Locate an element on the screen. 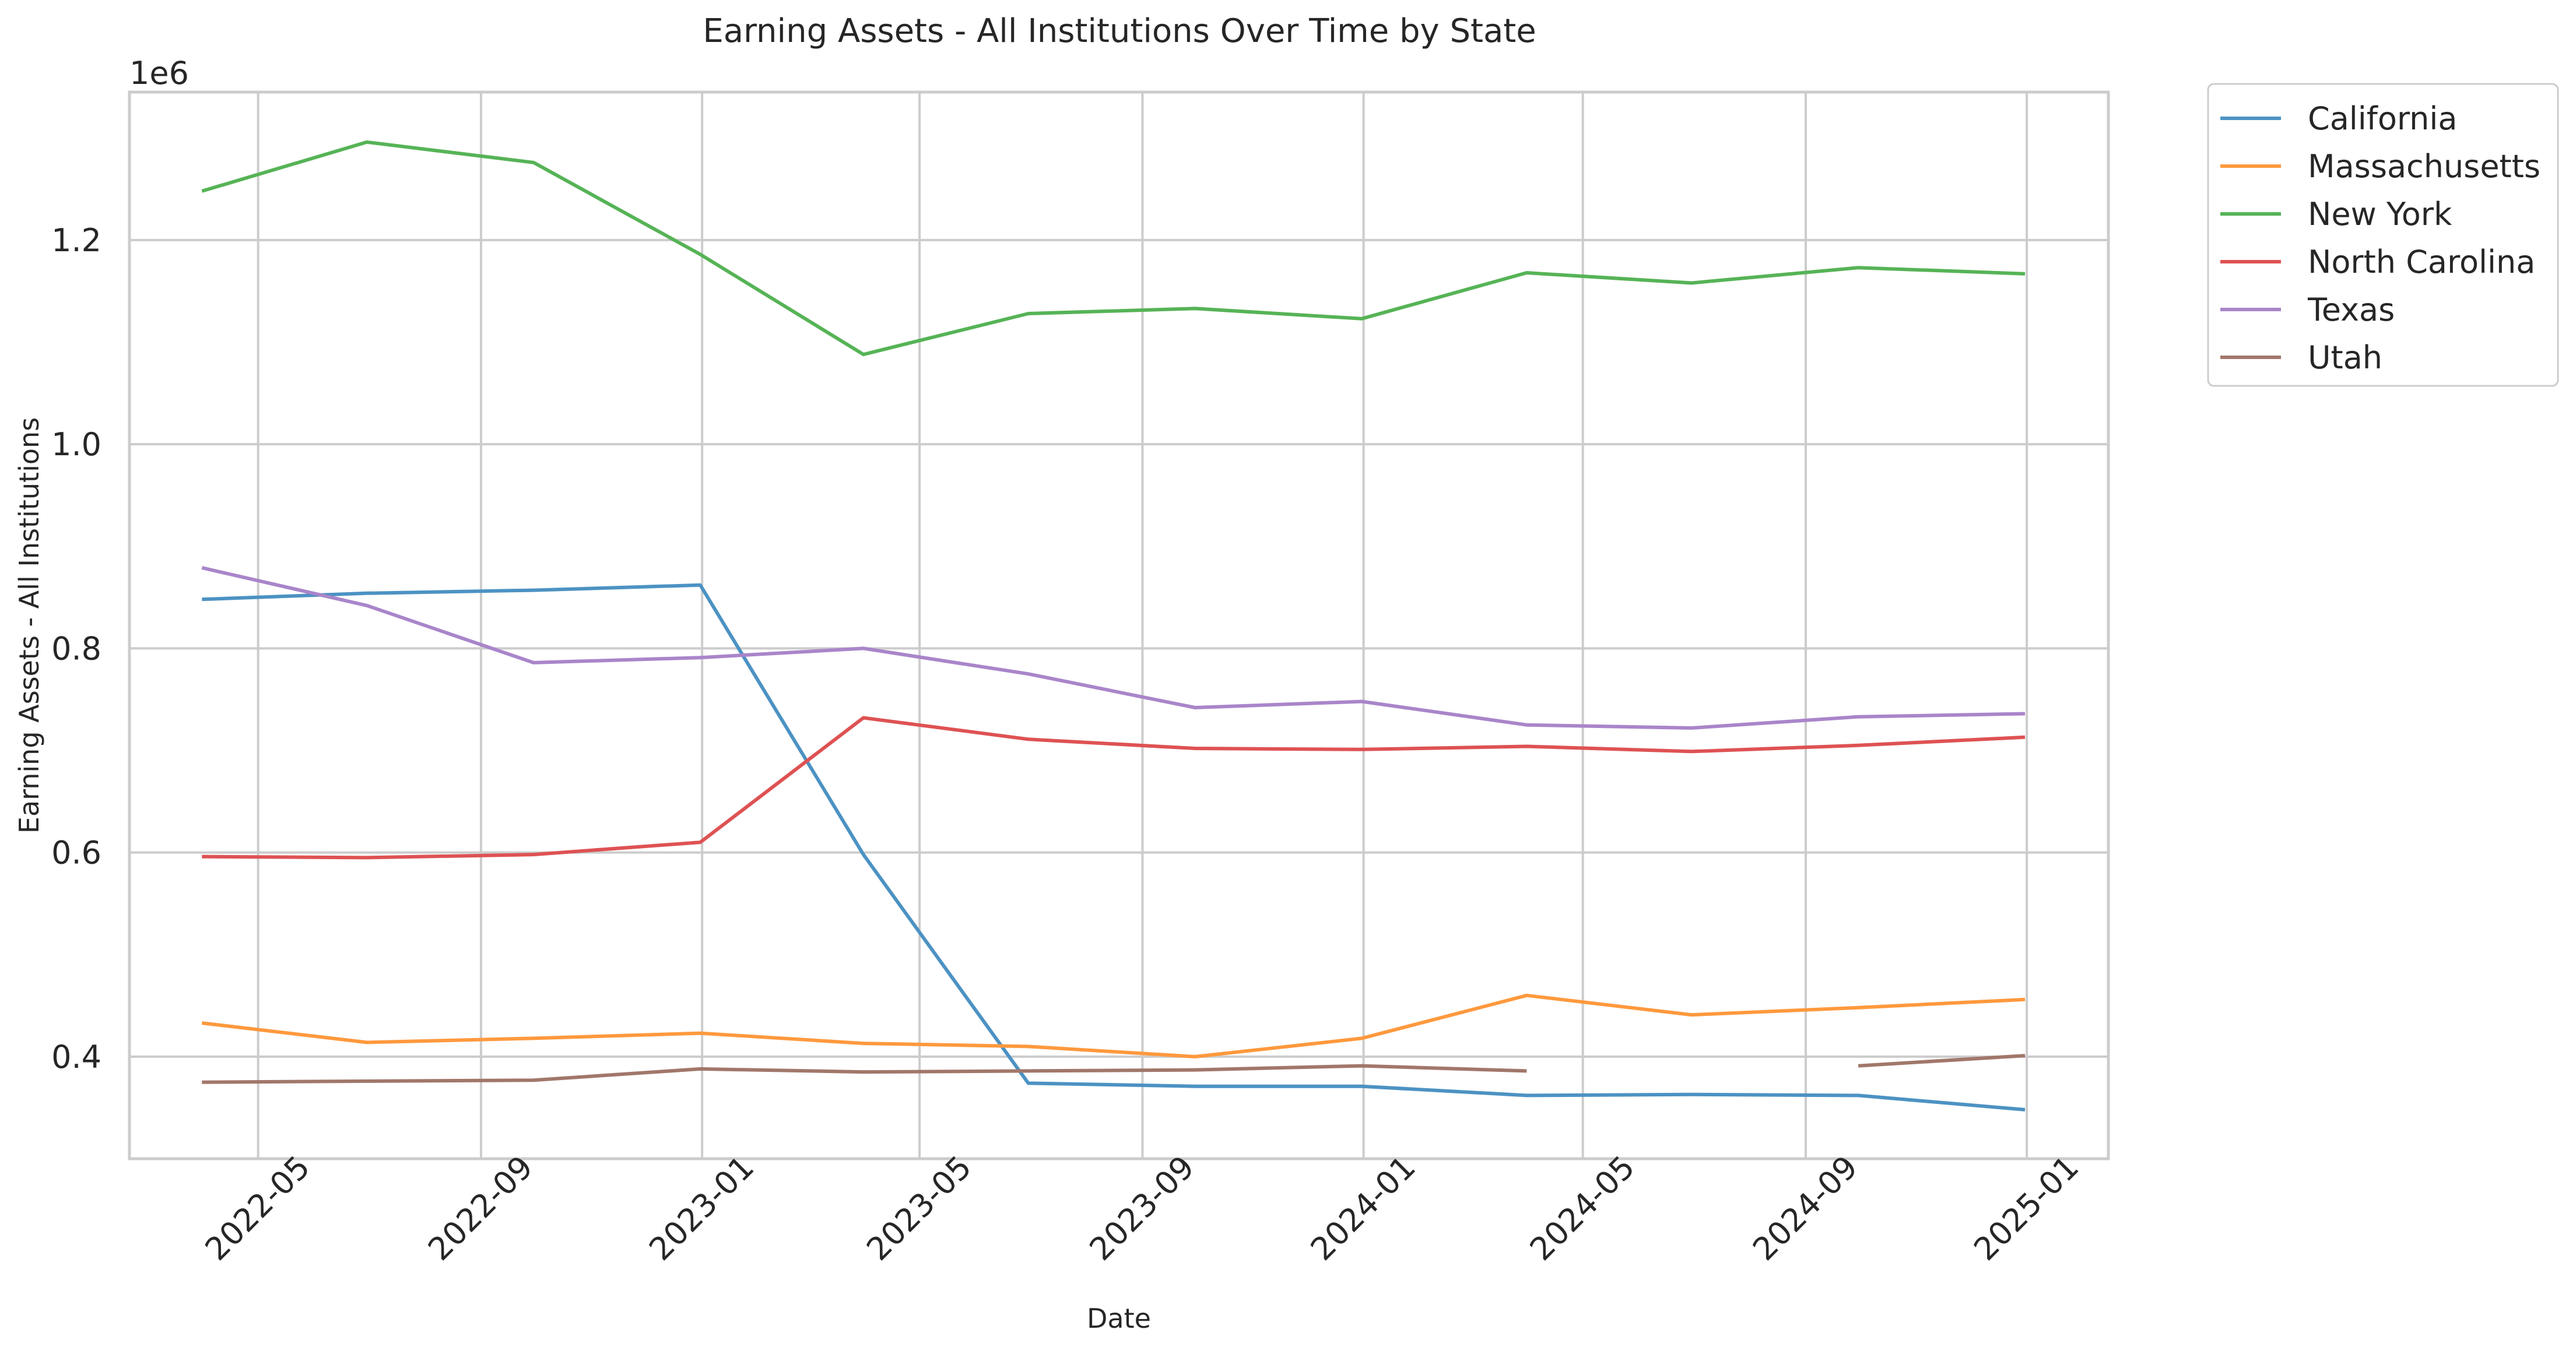 The image size is (2576, 1354). legend-label: North Carolina is located at coordinates (2421, 262).